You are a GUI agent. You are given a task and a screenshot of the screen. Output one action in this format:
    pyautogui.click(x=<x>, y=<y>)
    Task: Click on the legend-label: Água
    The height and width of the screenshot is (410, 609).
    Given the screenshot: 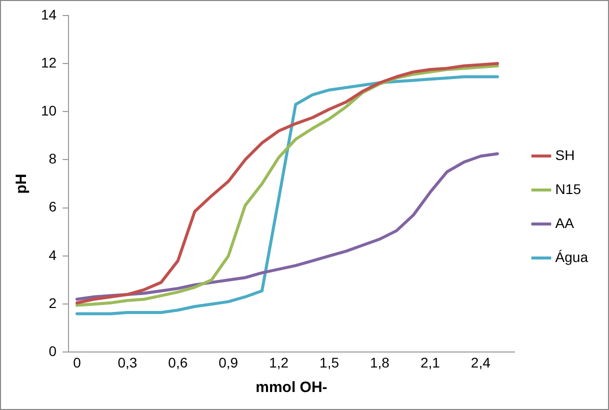 What is the action you would take?
    pyautogui.click(x=571, y=256)
    